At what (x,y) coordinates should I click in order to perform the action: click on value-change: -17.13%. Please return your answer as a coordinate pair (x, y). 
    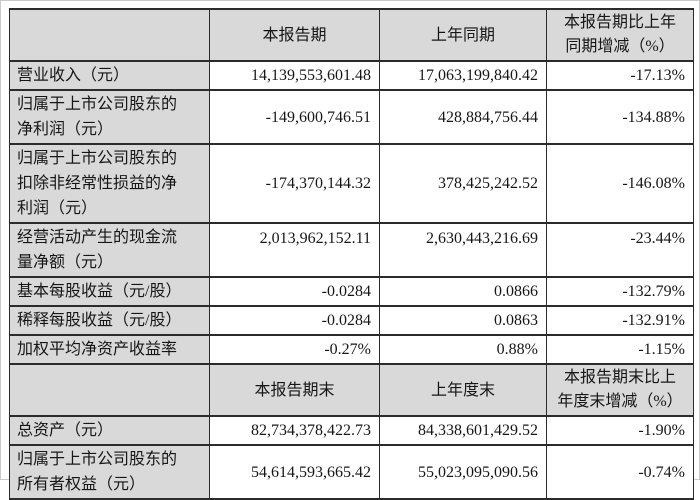
    Looking at the image, I should click on (620, 75).